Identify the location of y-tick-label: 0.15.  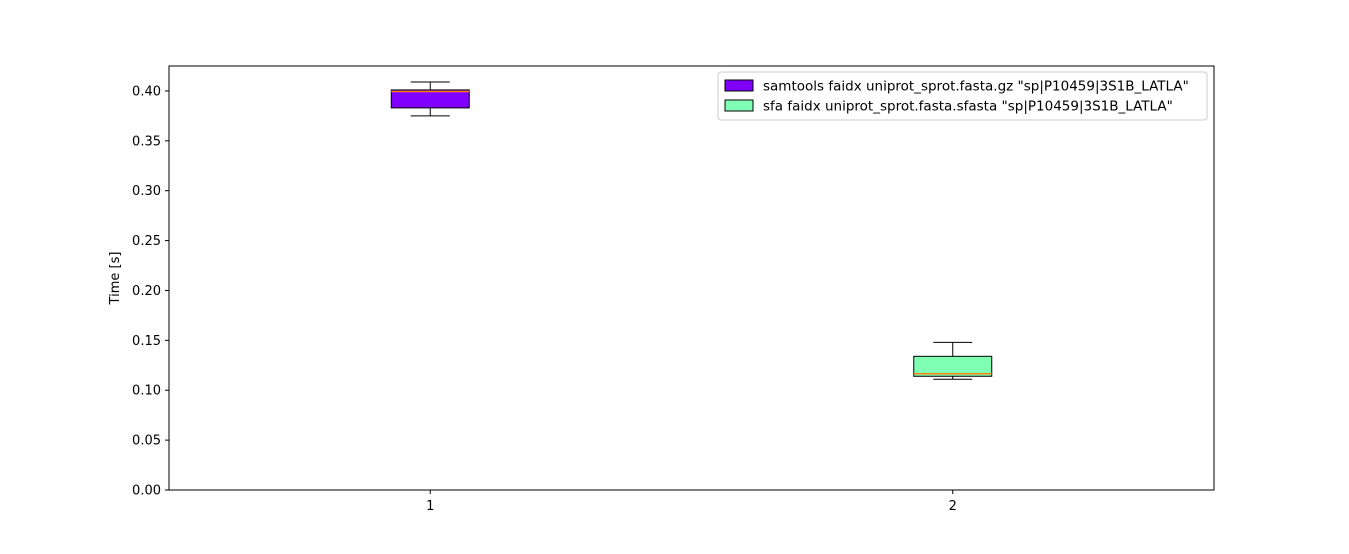
(146, 341).